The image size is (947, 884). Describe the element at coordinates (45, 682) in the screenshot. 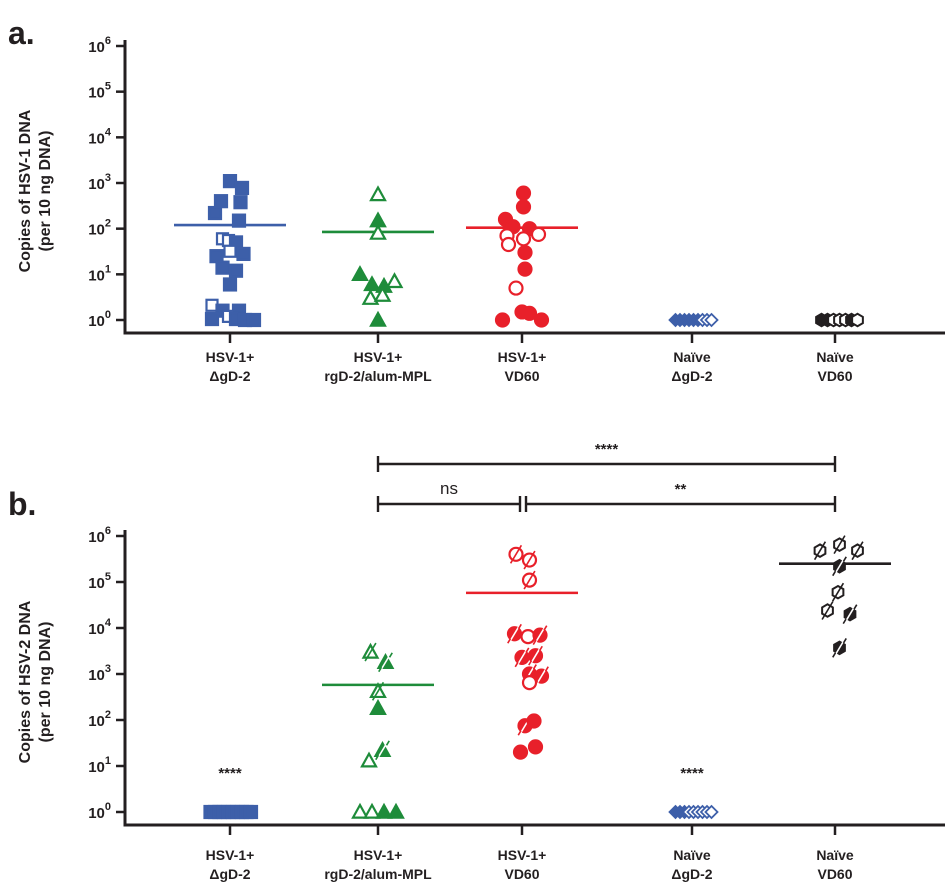

I see `y-axis-label-line: (per 10 ng DNA)` at that location.